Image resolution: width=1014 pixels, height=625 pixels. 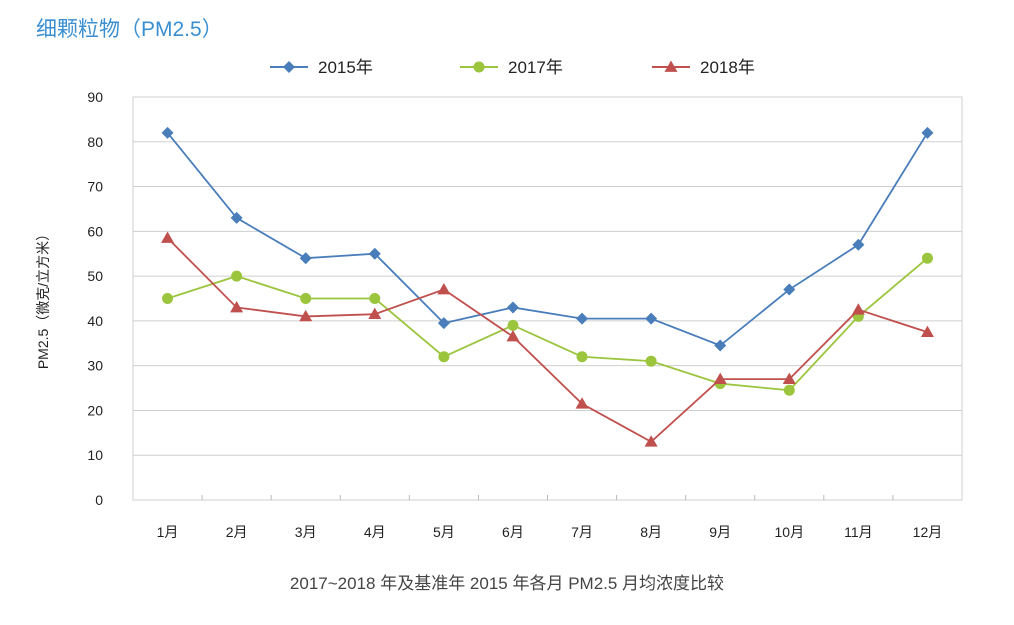 I want to click on x-tick-label: 10月, so click(x=790, y=532).